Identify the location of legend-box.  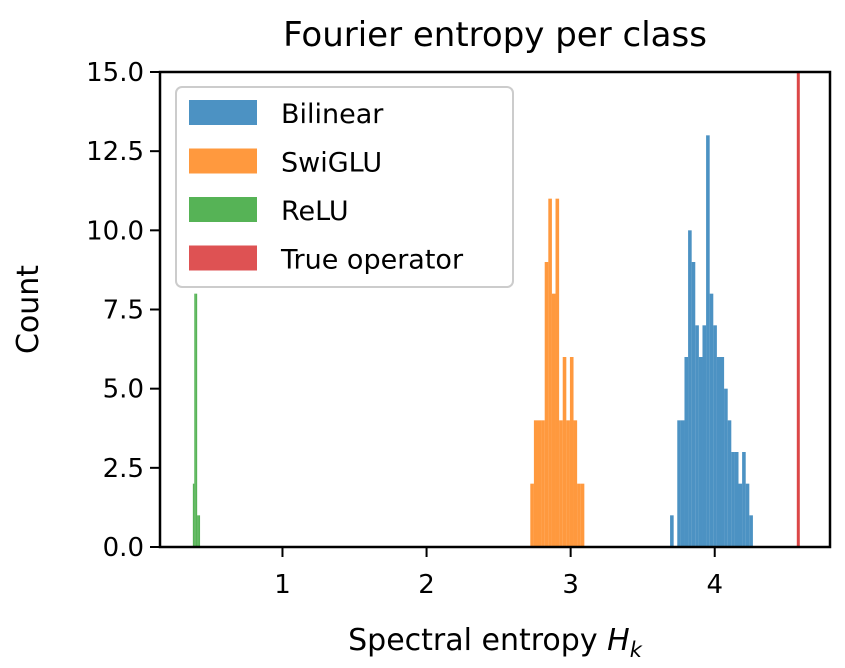
(344, 187).